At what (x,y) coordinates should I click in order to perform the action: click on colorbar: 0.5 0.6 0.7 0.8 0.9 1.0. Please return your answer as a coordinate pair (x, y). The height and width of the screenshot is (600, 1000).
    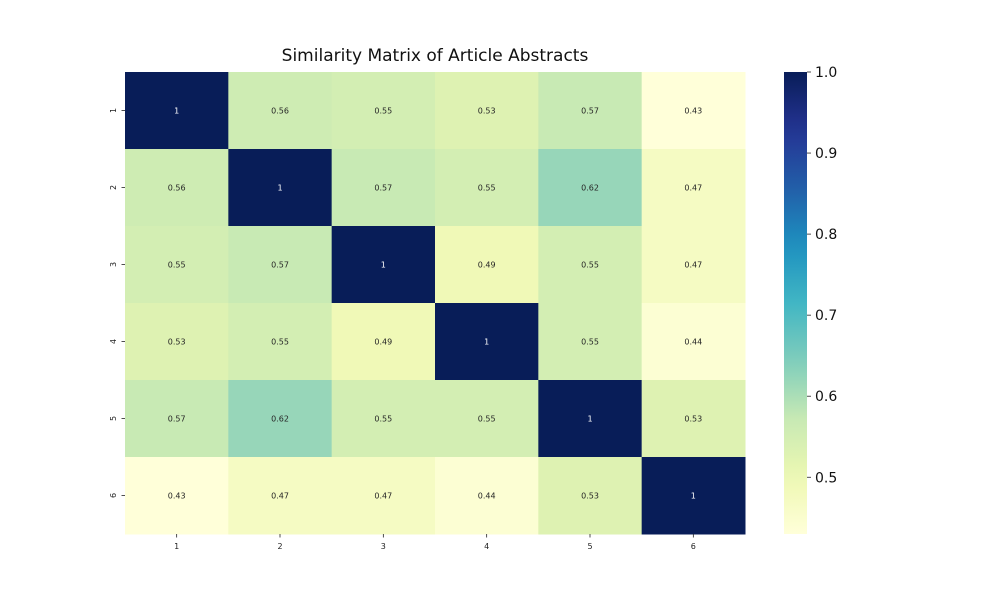
    Looking at the image, I should click on (810, 299).